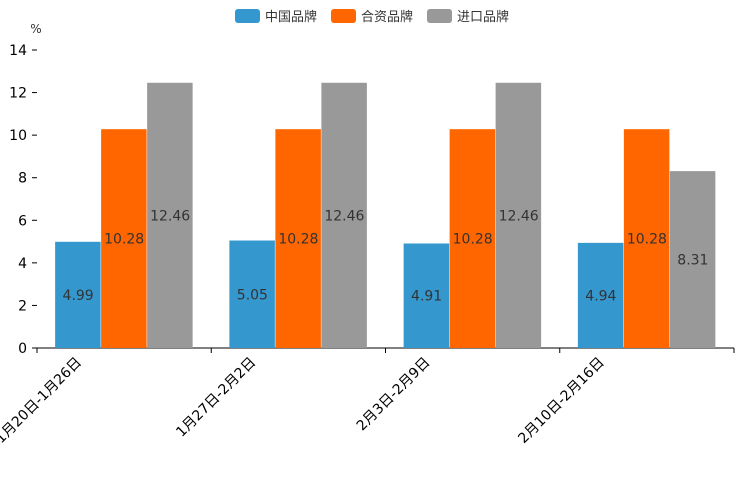  What do you see at coordinates (561, 401) in the screenshot?
I see `x-axis-category-label: 2月10日-2月16日` at bounding box center [561, 401].